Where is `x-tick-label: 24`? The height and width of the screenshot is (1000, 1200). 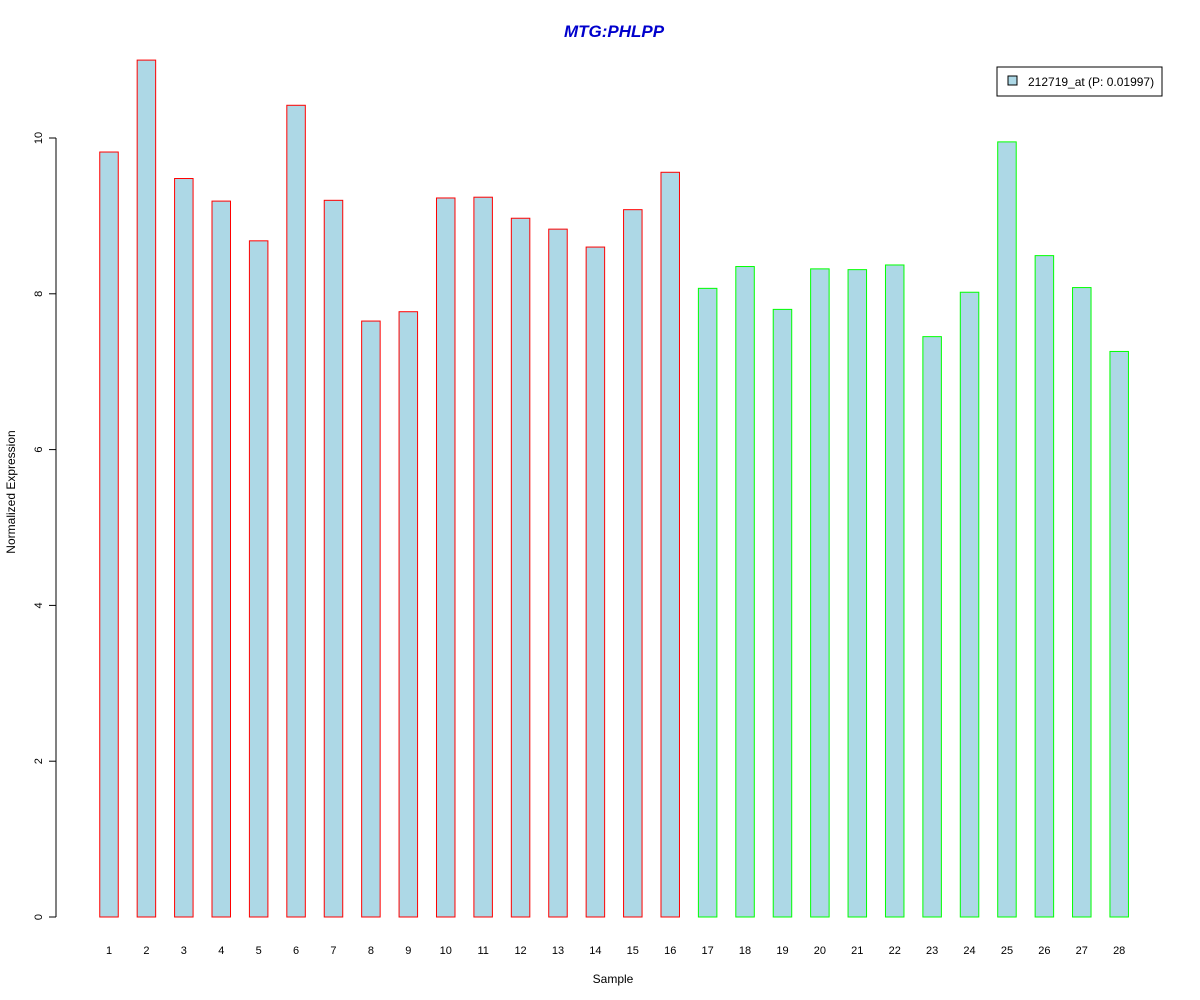 x-tick-label: 24 is located at coordinates (969, 951).